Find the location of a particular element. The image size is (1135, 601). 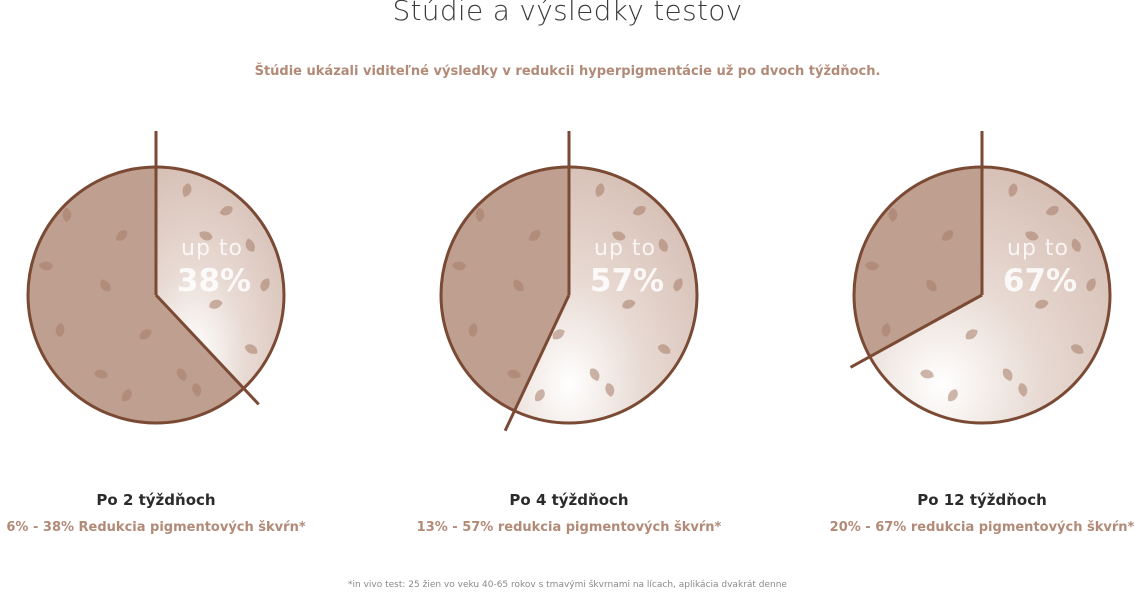

caption-result: 20% - 67% redukcia pigmentových škvŕn* is located at coordinates (982, 527).